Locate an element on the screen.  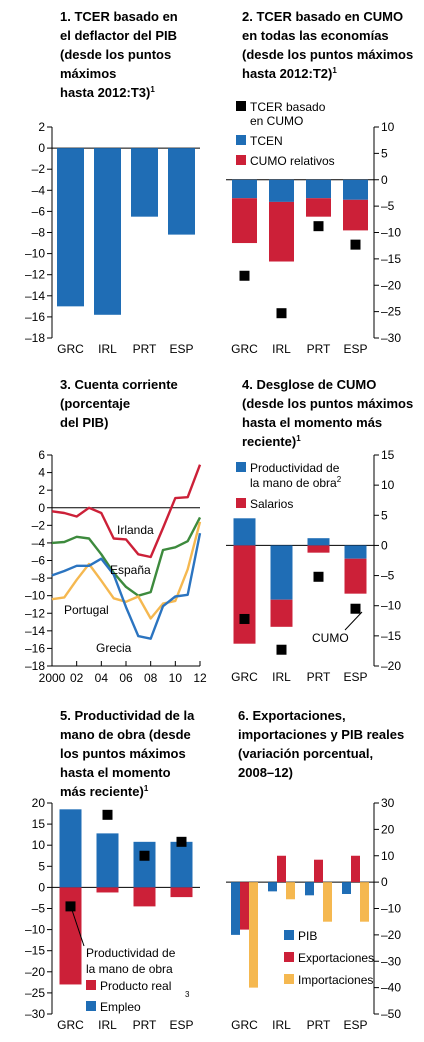
p3-y-tick-label: –4 is located at coordinates (39, 543).